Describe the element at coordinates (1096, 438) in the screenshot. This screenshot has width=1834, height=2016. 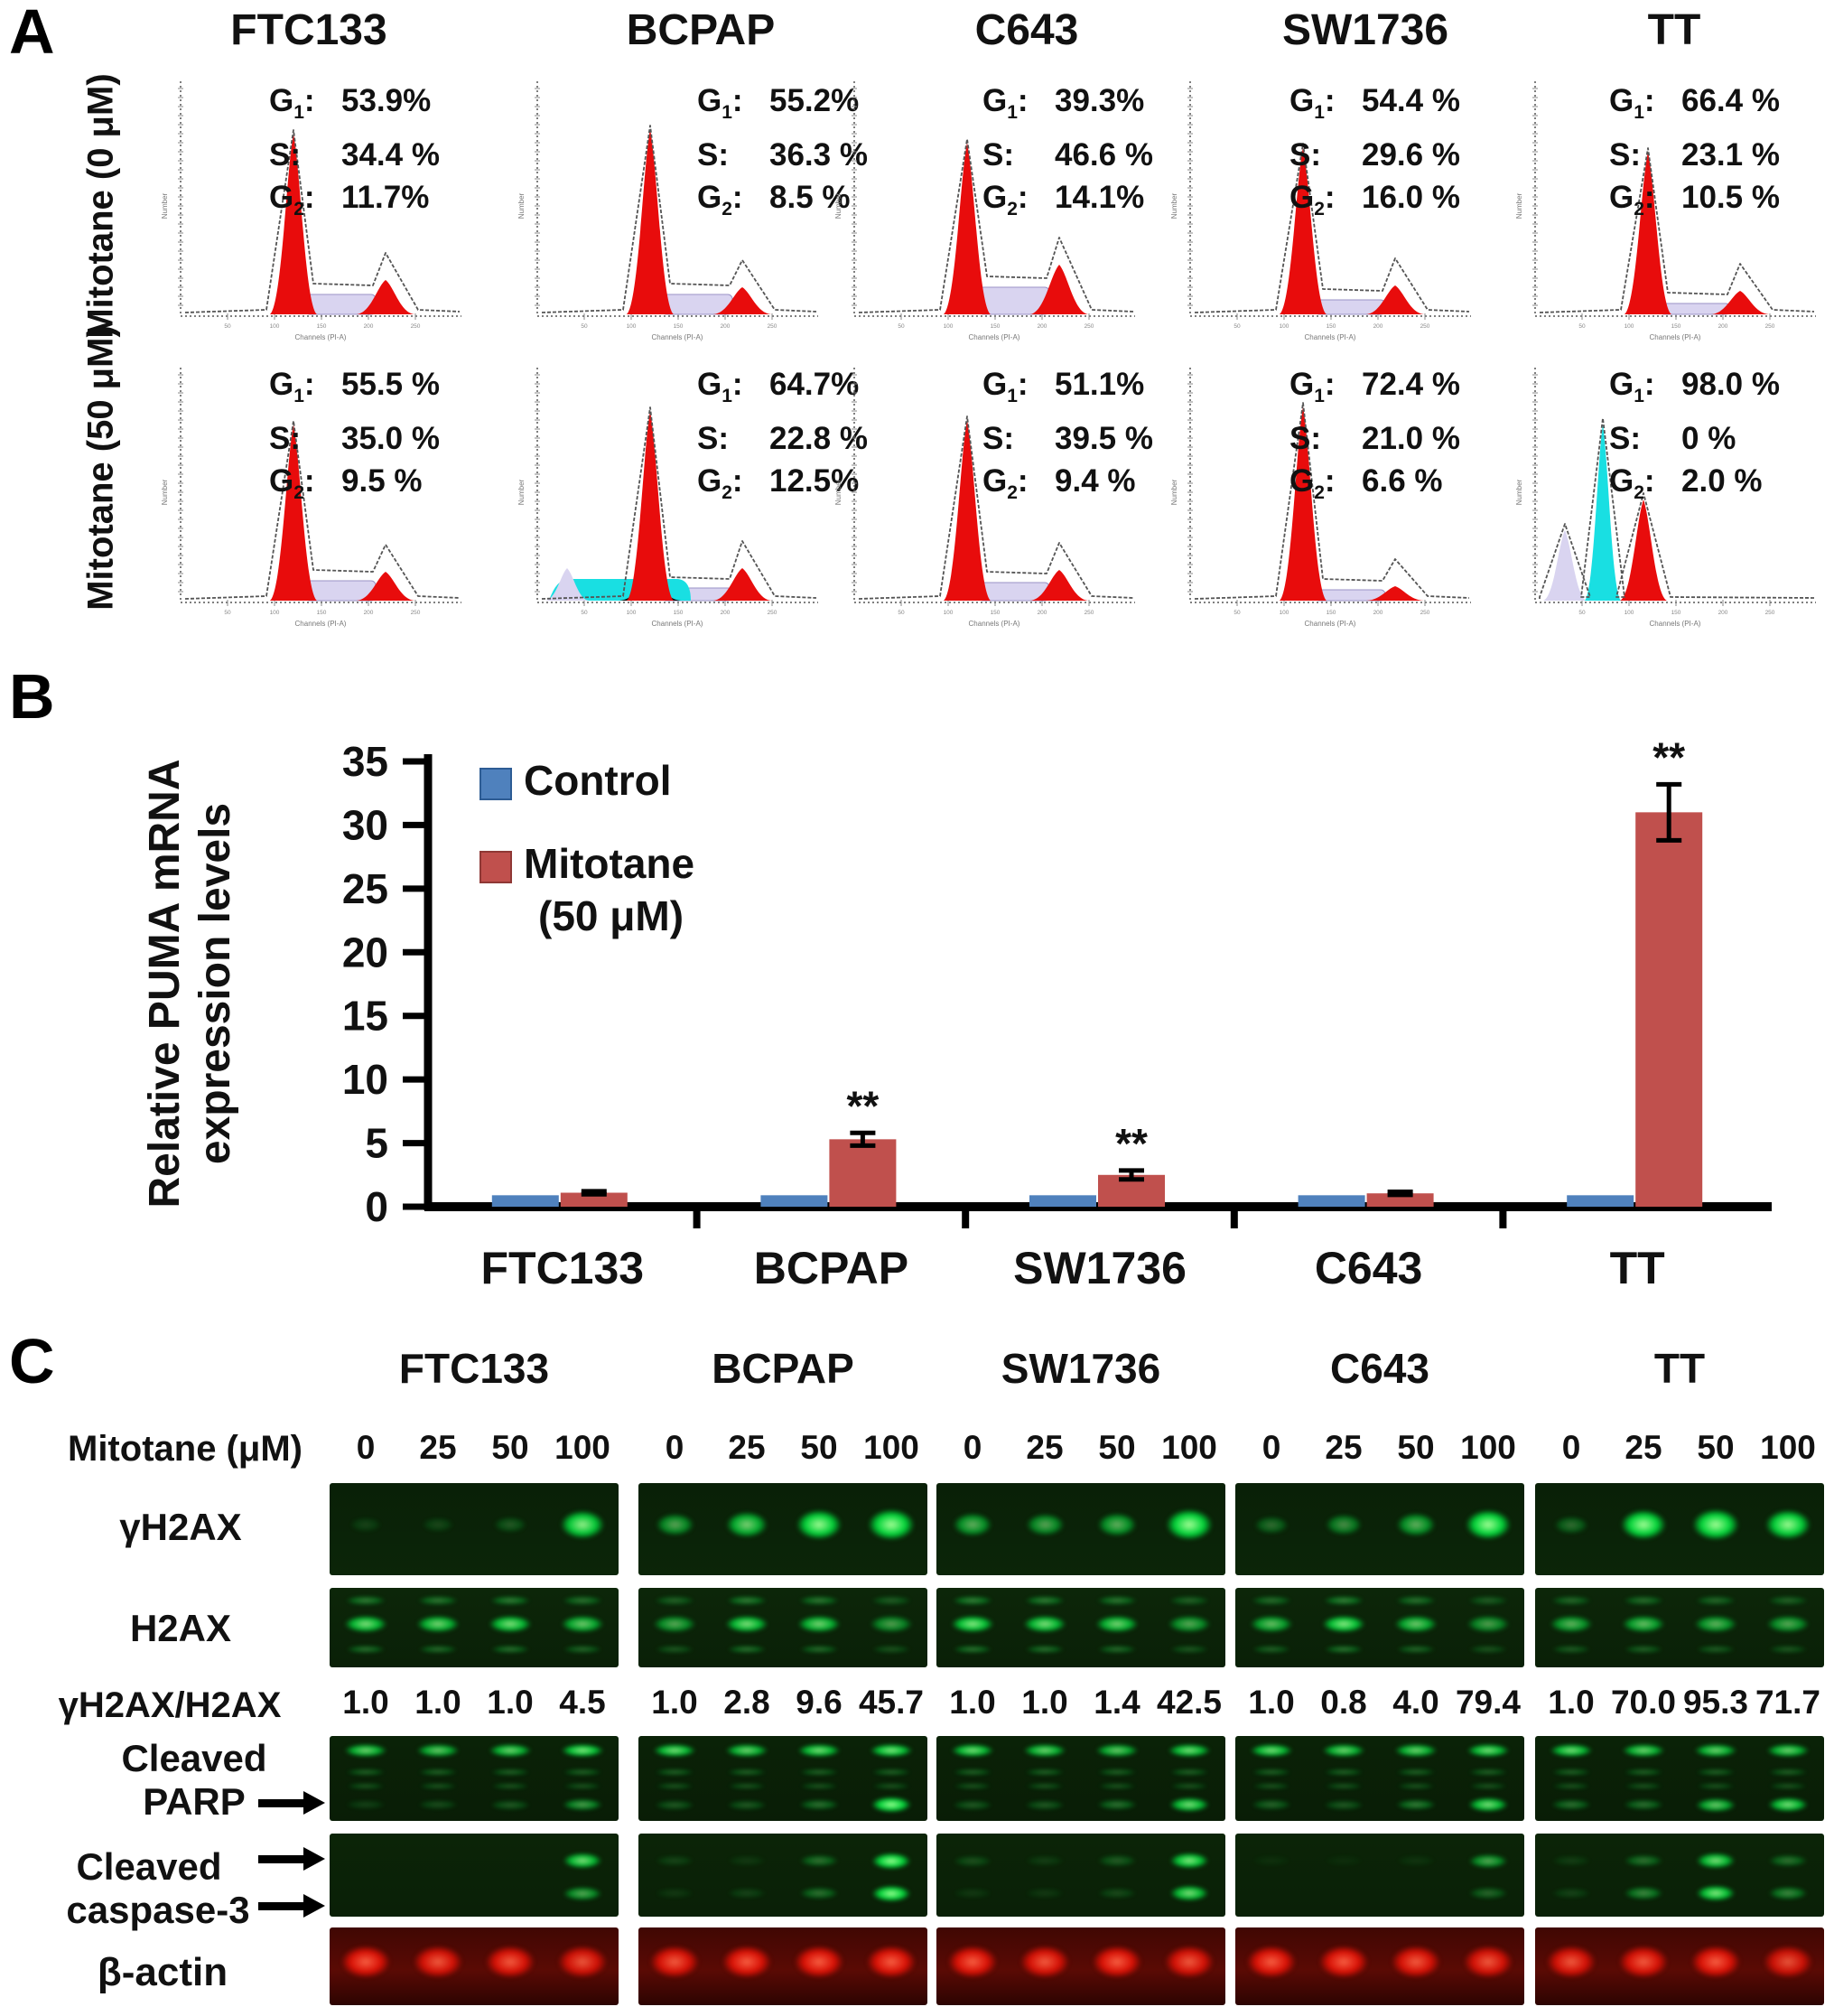
I see `cellcycle-stats-C643-50μM: G1: 51.1% S: 39.5 % G2: 9.4 %` at that location.